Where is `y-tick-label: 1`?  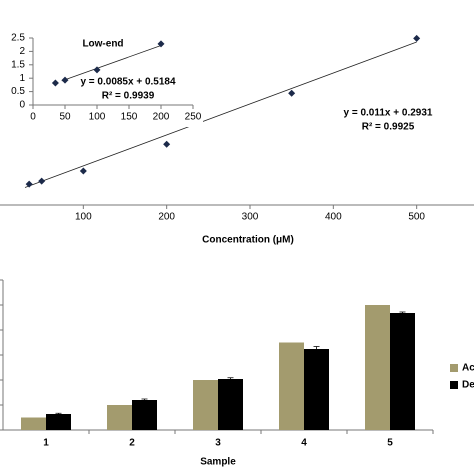
y-tick-label: 1 is located at coordinates (22, 78).